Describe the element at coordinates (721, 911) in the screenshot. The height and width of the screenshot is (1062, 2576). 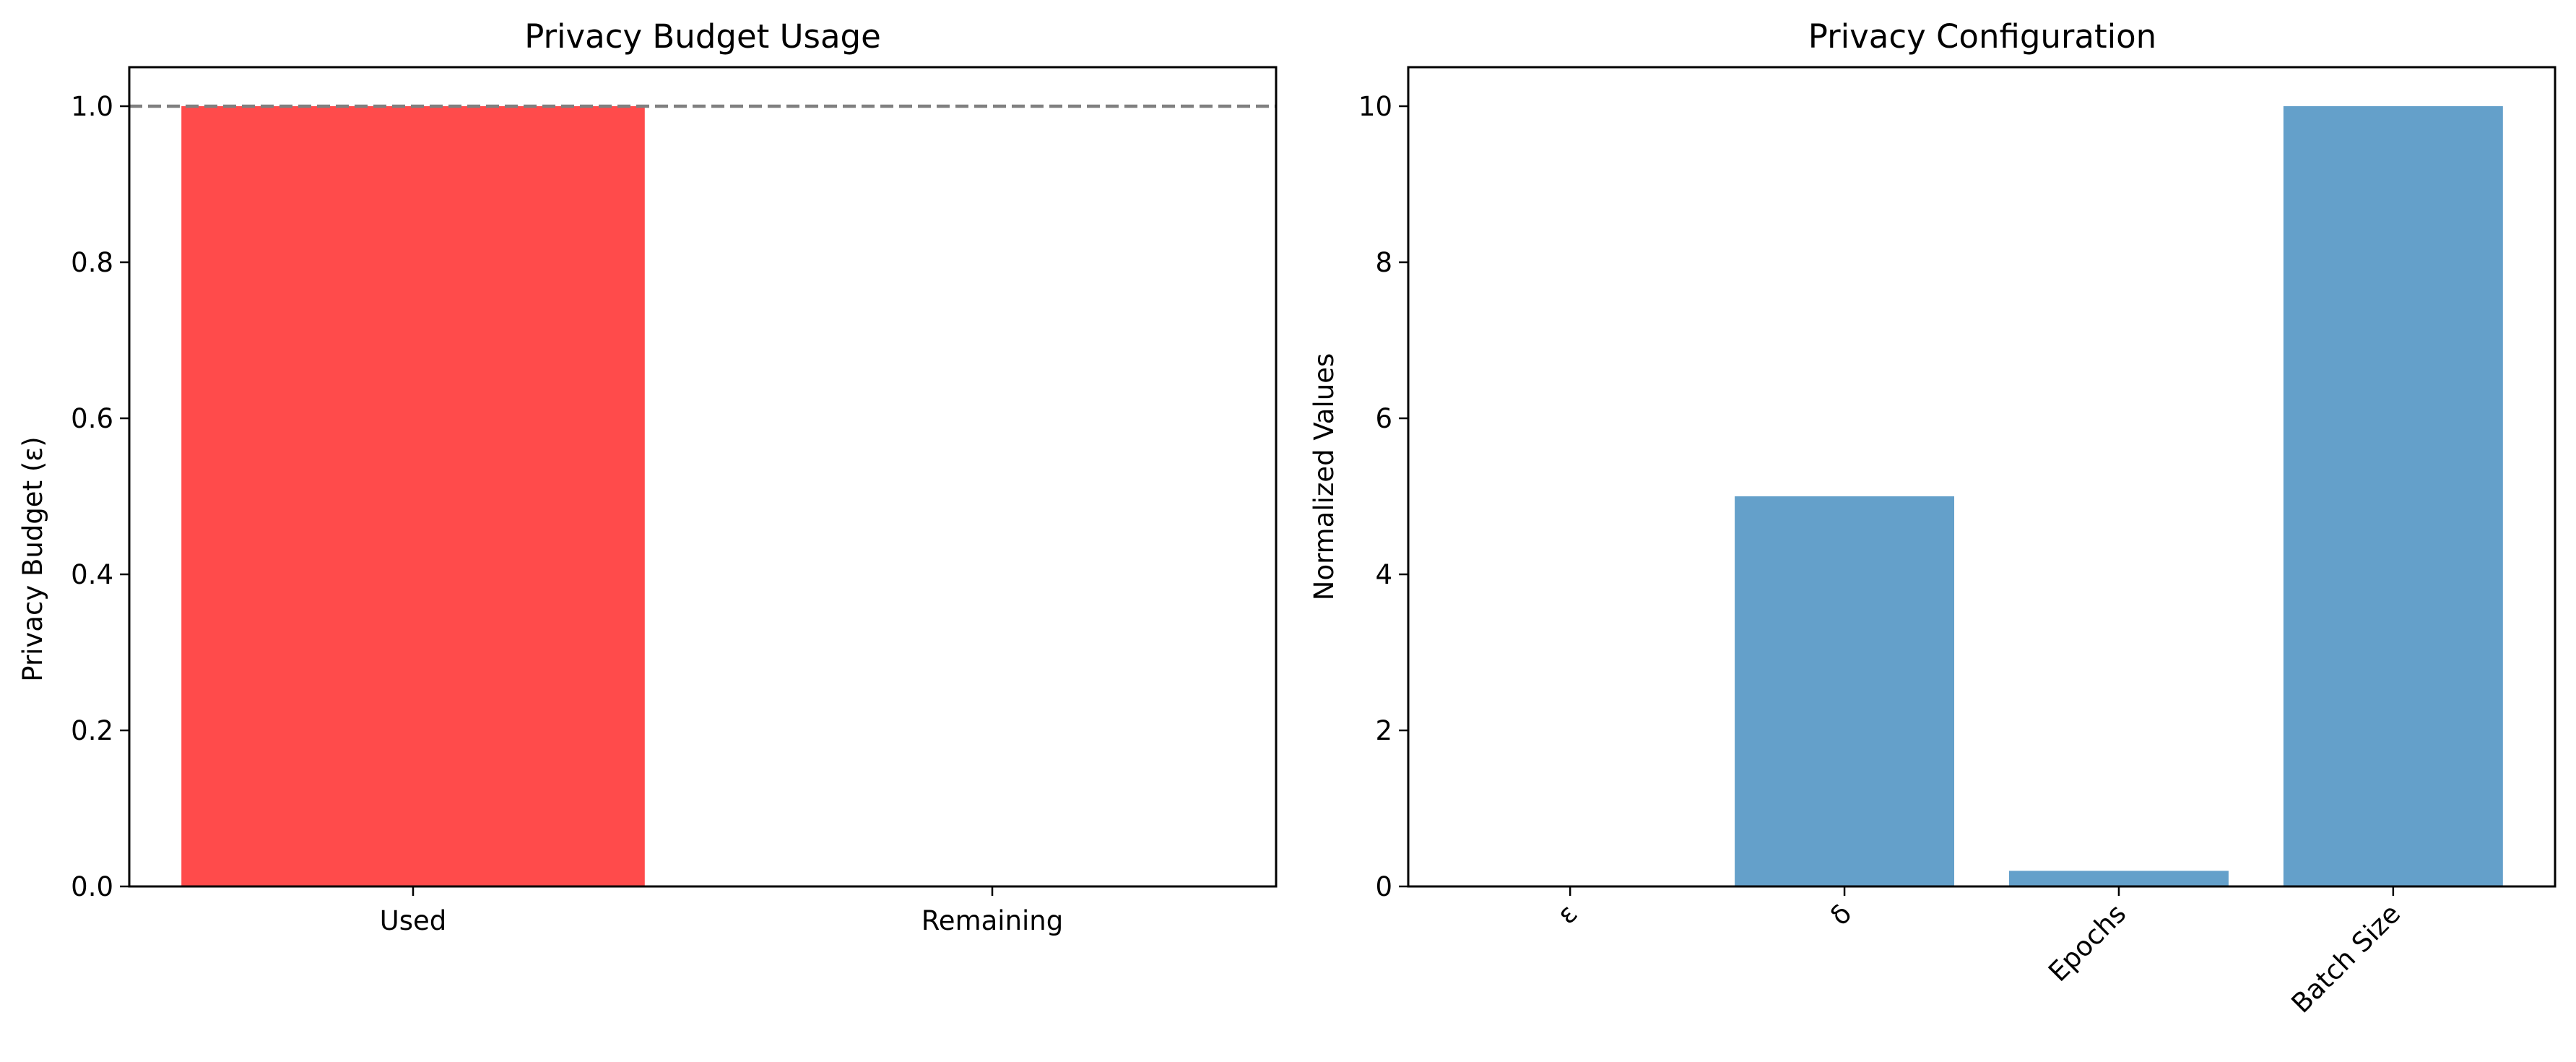
I see `x-ticks-budget: Used Remaining` at that location.